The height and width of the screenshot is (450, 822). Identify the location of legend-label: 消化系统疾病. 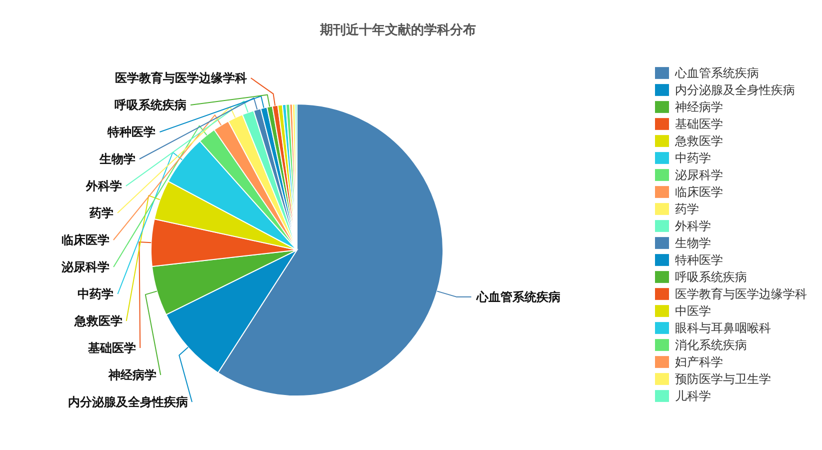
(711, 345).